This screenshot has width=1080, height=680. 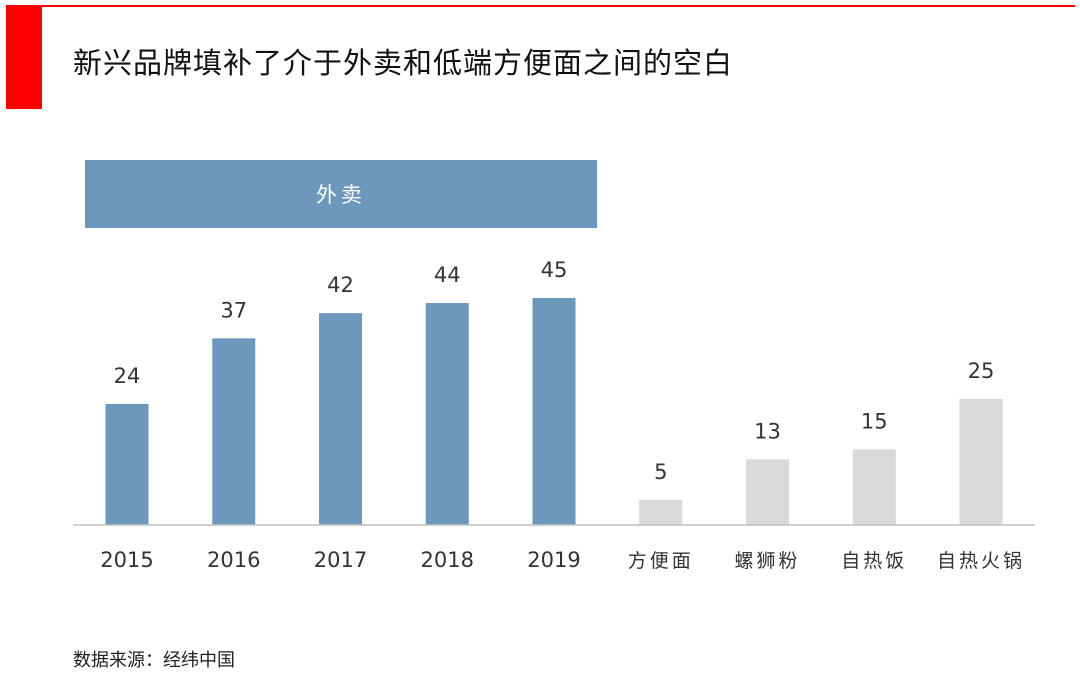 What do you see at coordinates (767, 431) in the screenshot?
I see `value-label-6: 13` at bounding box center [767, 431].